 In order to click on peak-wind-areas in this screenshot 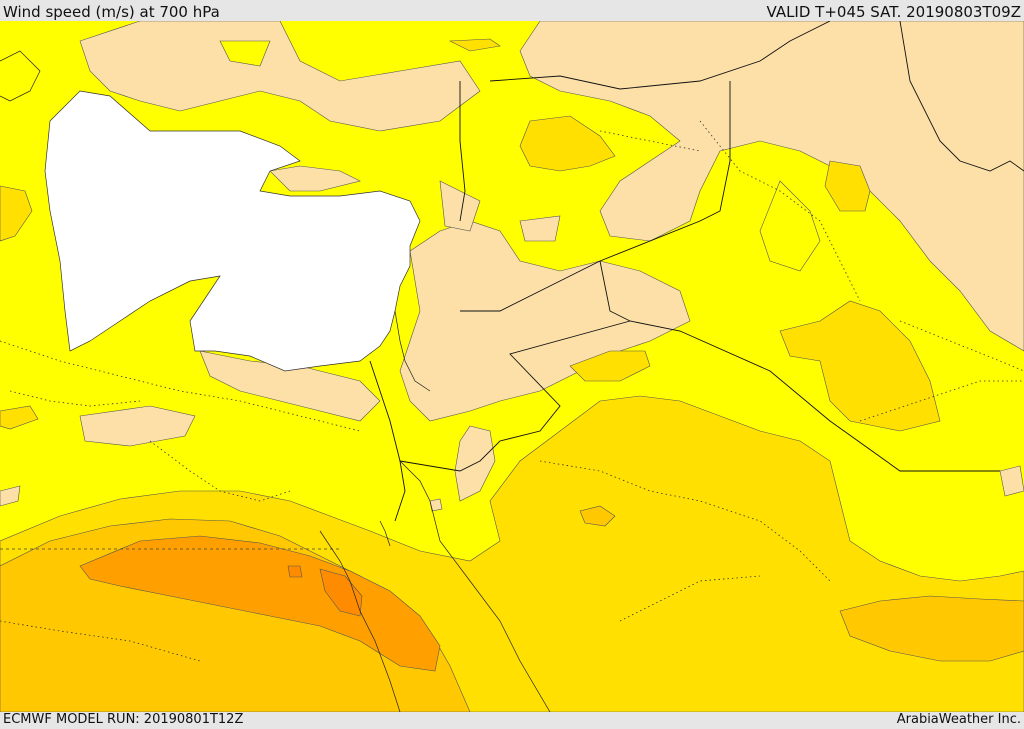, I will do `click(325, 591)`.